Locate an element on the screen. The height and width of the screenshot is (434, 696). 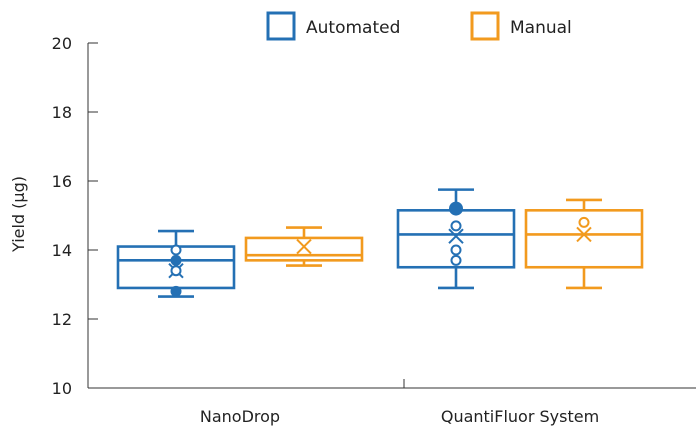
y-tick-label: 10 is located at coordinates (62, 388).